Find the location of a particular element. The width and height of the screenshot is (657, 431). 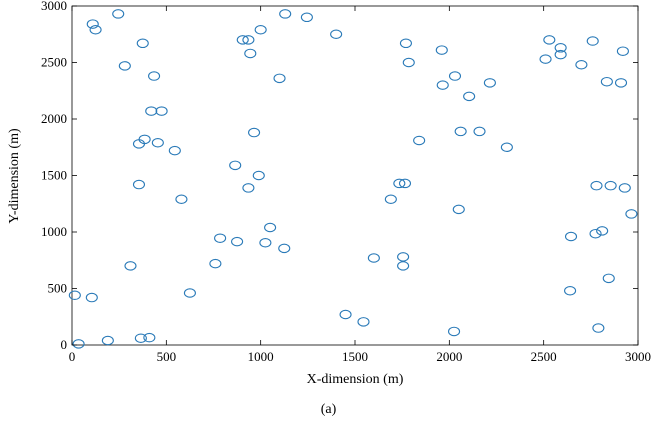

y-tick-label: 2000 is located at coordinates (54, 118).